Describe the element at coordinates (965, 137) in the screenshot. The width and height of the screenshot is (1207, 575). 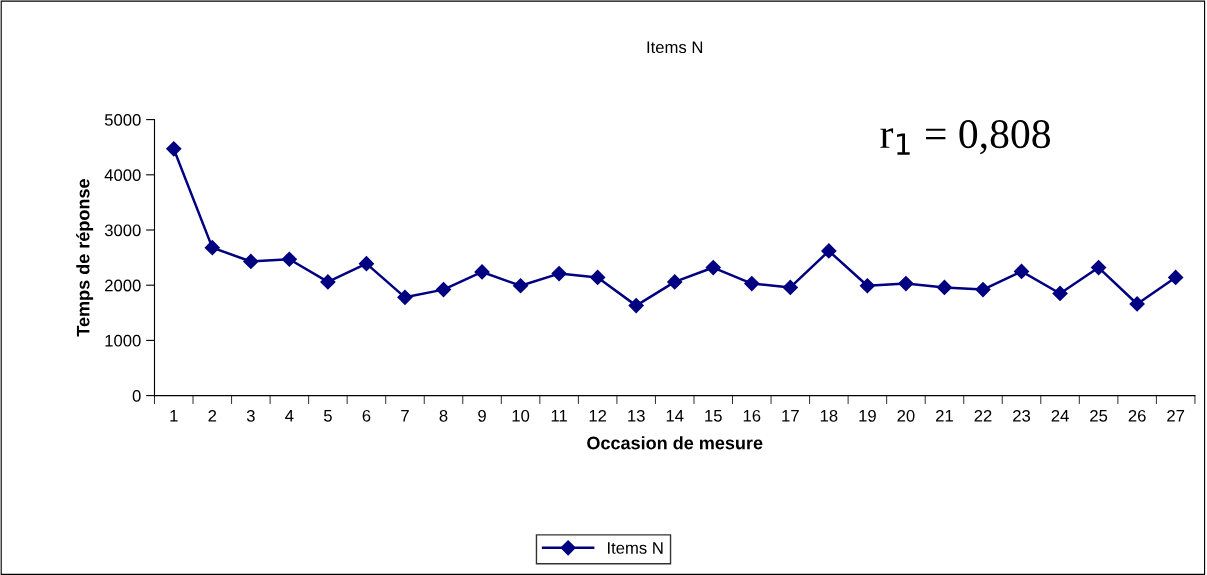
I see `annotation: r$_{1}$ = 0,808` at that location.